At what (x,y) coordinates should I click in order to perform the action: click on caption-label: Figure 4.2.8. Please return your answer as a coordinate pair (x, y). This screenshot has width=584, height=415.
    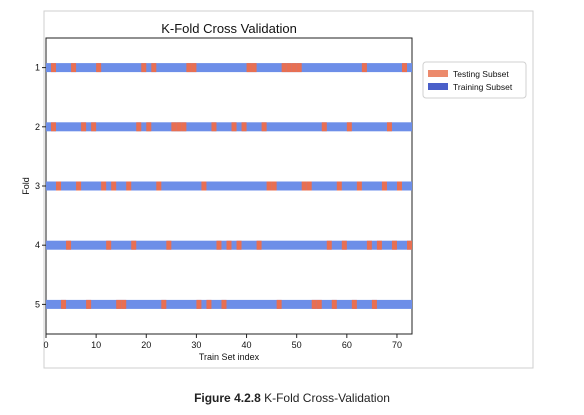
    Looking at the image, I should click on (227, 398).